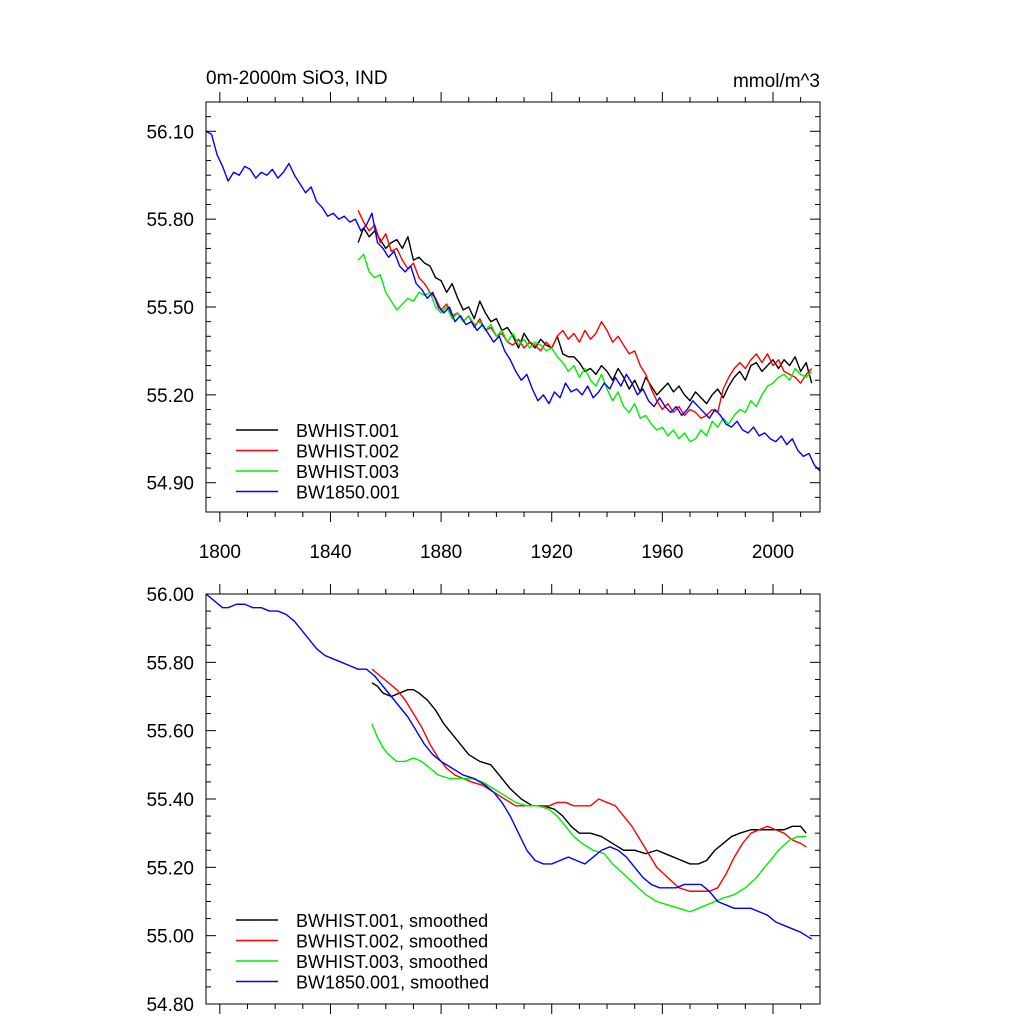 The height and width of the screenshot is (1024, 1024). I want to click on x-tick-label: 1920, so click(552, 552).